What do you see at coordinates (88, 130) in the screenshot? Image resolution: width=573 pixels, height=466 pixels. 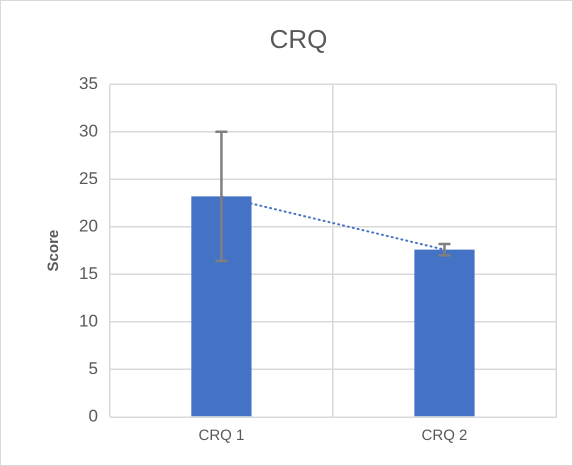 I see `y-tick-label: 30` at bounding box center [88, 130].